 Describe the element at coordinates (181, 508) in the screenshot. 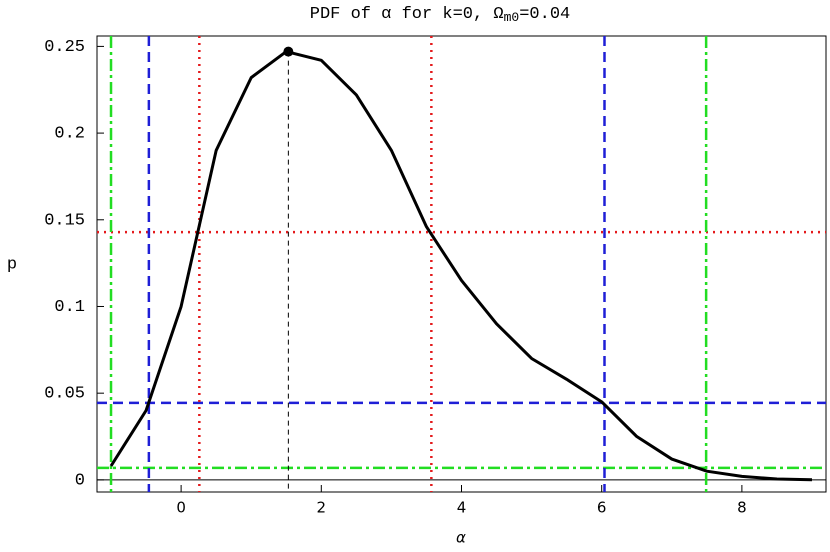

I see `x-tick-label: 0` at that location.